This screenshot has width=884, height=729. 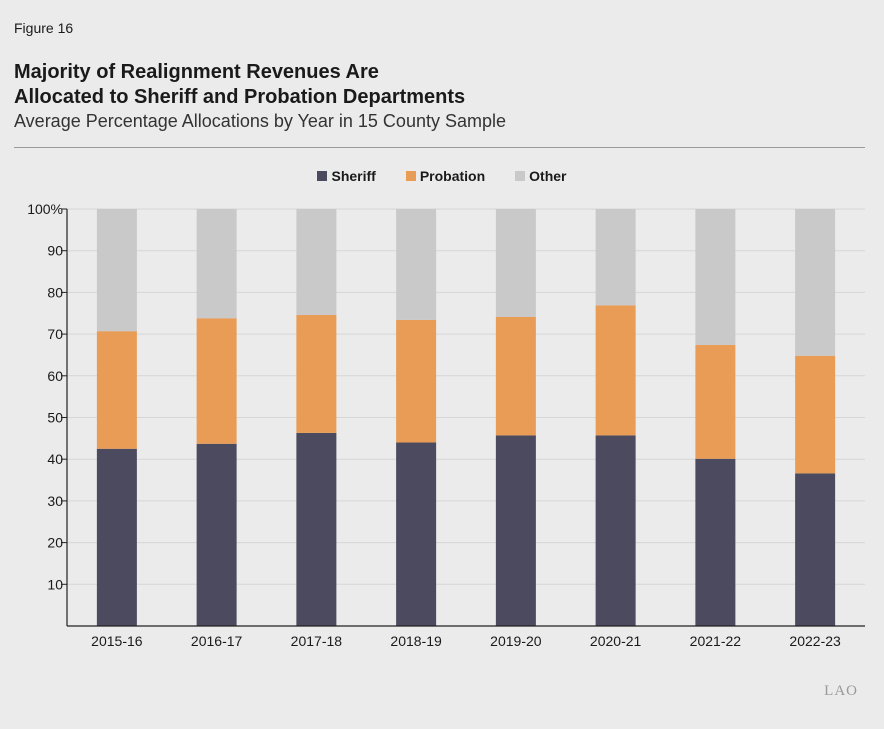 I want to click on x-tick-label: 2020-21, so click(x=616, y=641).